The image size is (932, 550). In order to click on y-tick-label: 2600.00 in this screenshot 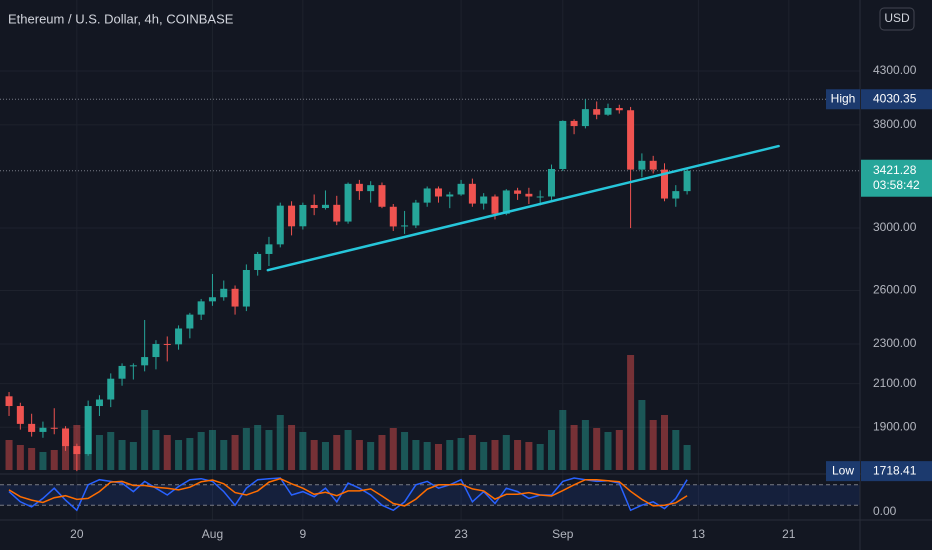, I will do `click(895, 290)`.